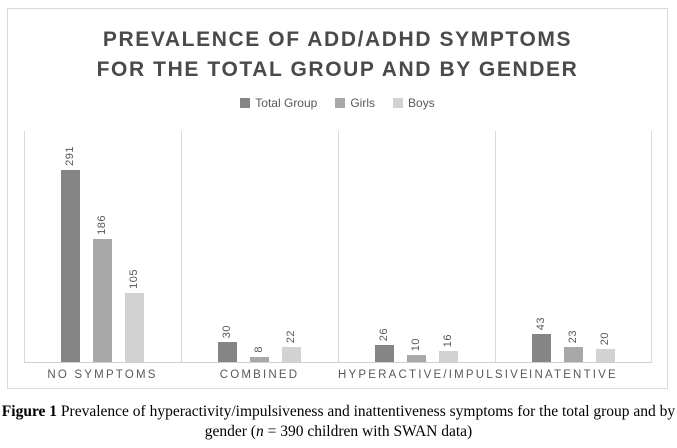  What do you see at coordinates (541, 323) in the screenshot?
I see `bar-value-label: 43` at bounding box center [541, 323].